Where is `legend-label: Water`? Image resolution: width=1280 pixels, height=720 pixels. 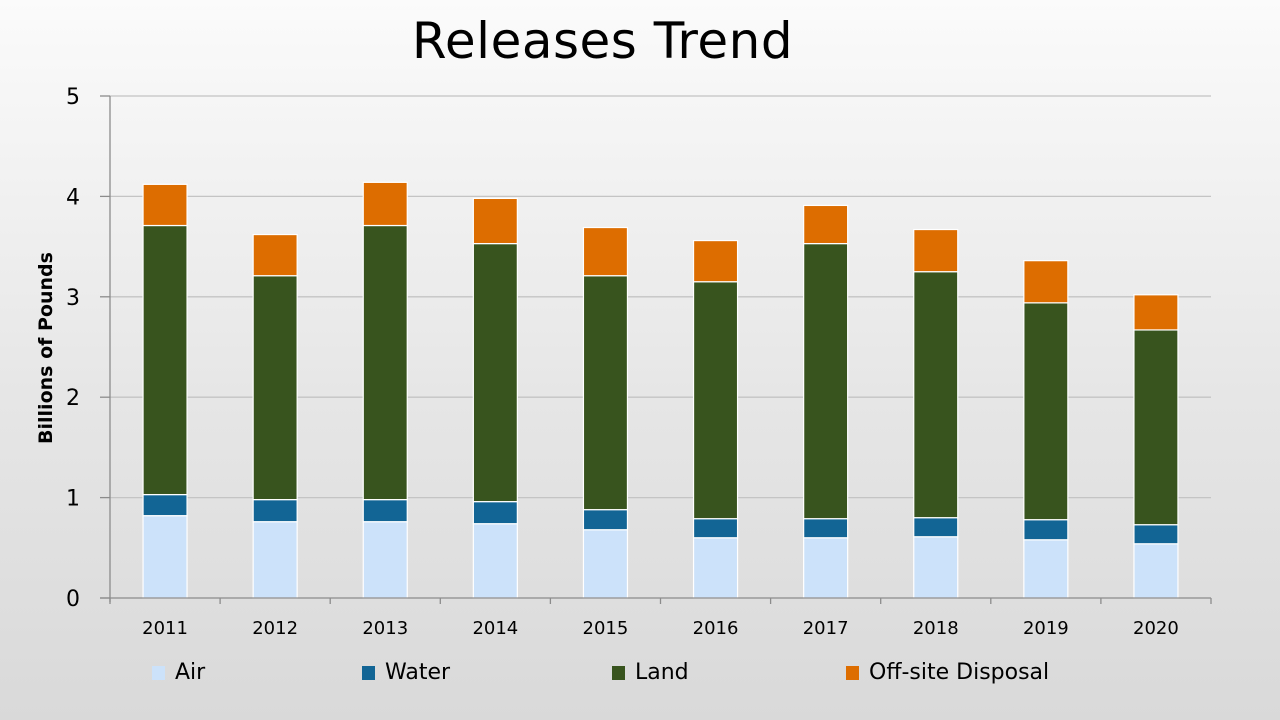 legend-label: Water is located at coordinates (418, 672).